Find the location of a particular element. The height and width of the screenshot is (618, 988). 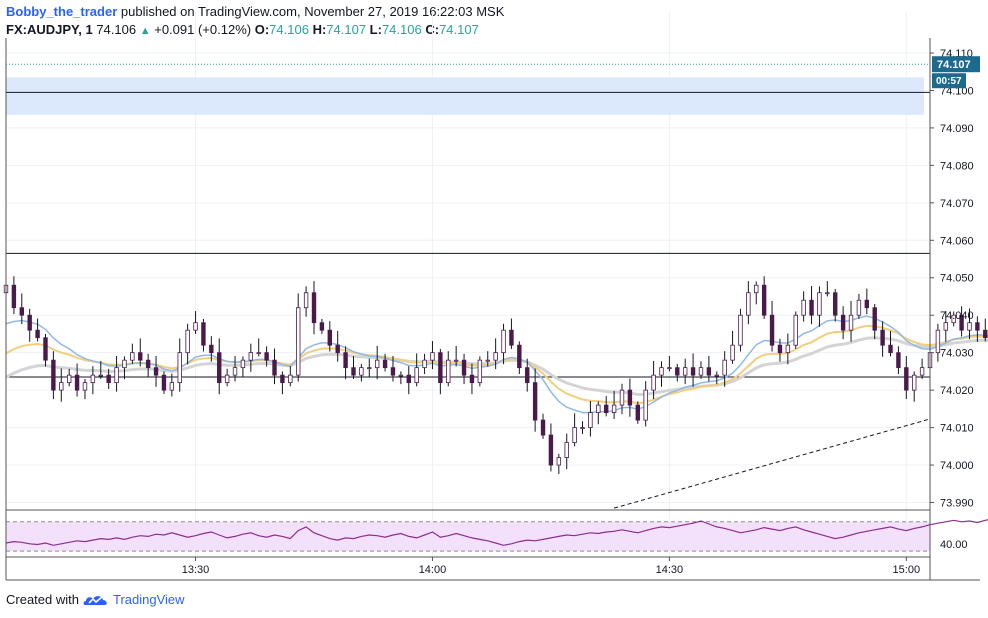

rsi-panel is located at coordinates (496, 535).